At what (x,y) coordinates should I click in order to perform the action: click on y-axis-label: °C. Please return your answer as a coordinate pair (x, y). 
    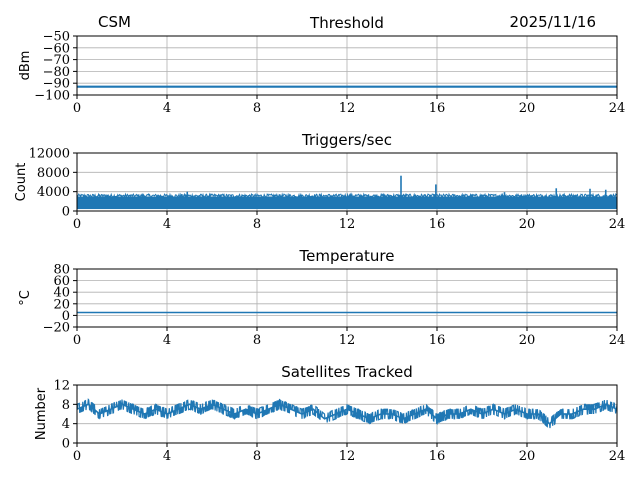
    Looking at the image, I should click on (25, 298).